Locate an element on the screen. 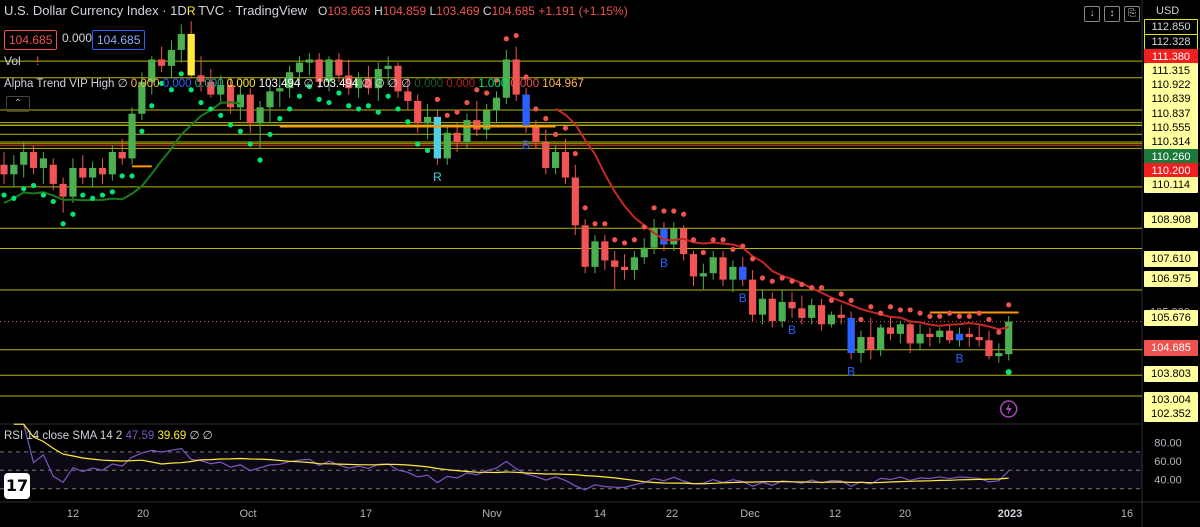 This screenshot has height=527, width=1200. tradingview-logo-icon: 17 is located at coordinates (17, 486).